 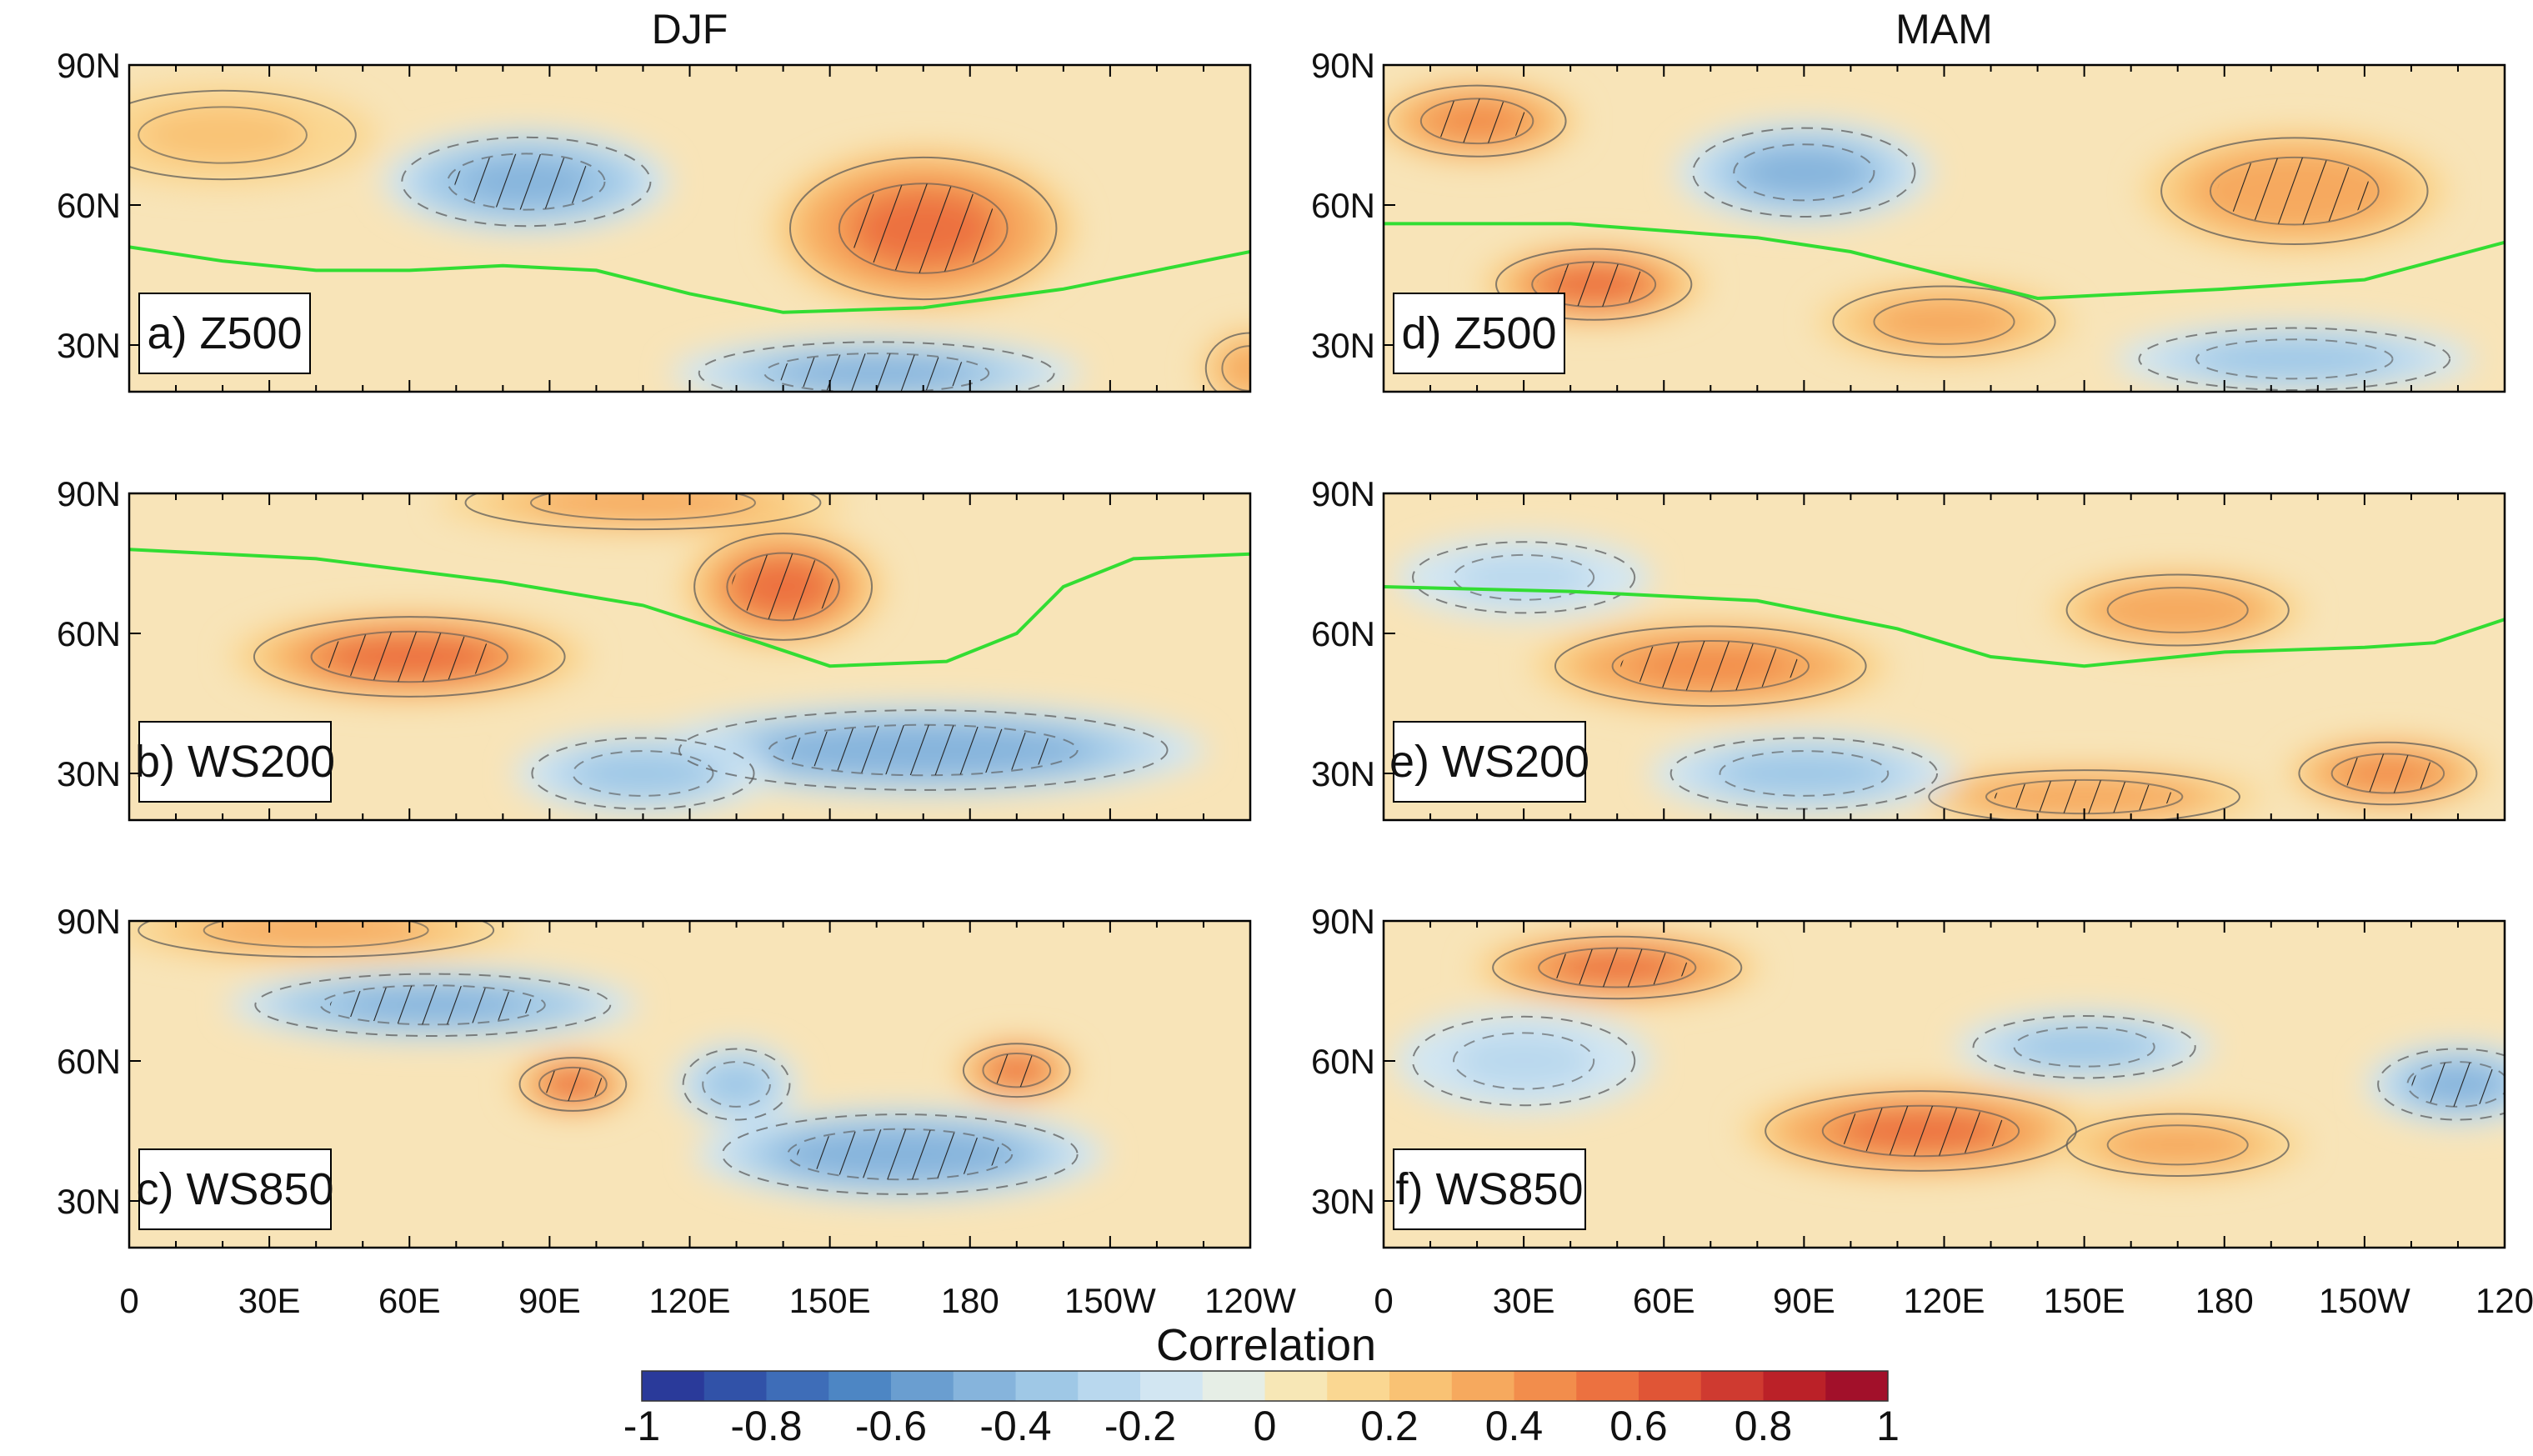 I want to click on panel-label: c) WS850, so click(x=234, y=1189).